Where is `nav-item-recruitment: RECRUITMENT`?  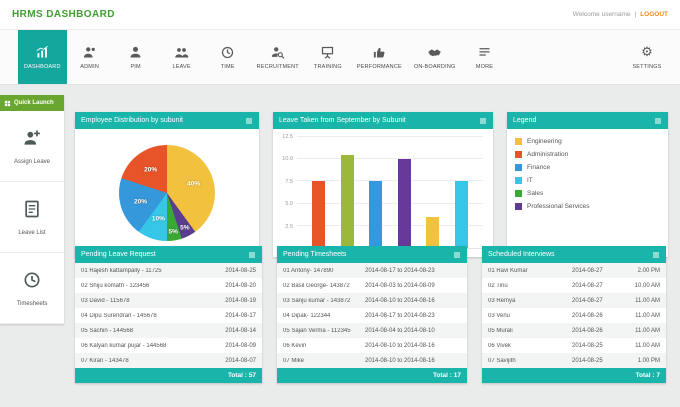
nav-item-recruitment: RECRUITMENT is located at coordinates (278, 57).